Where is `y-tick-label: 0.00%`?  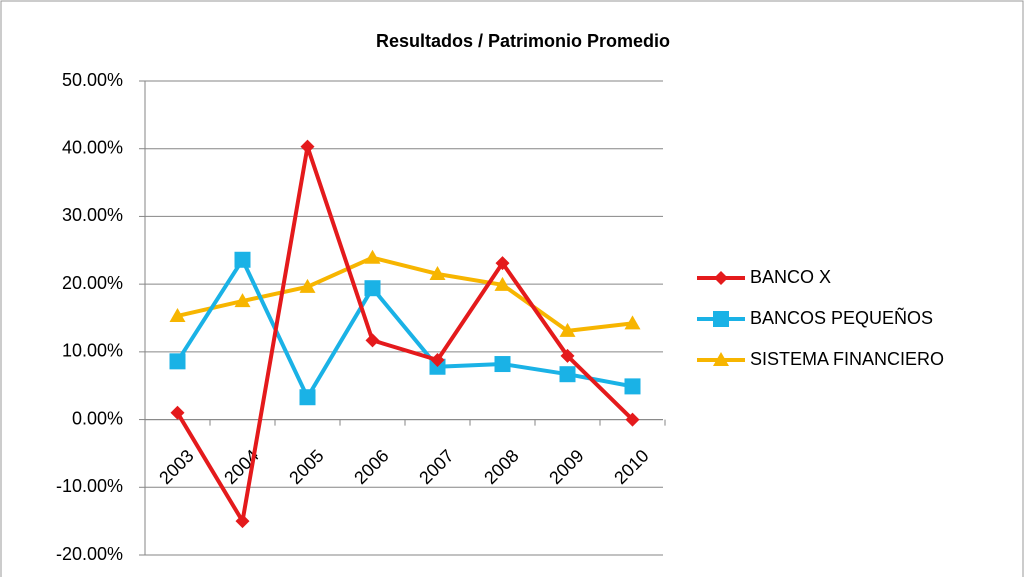
y-tick-label: 0.00% is located at coordinates (97, 418).